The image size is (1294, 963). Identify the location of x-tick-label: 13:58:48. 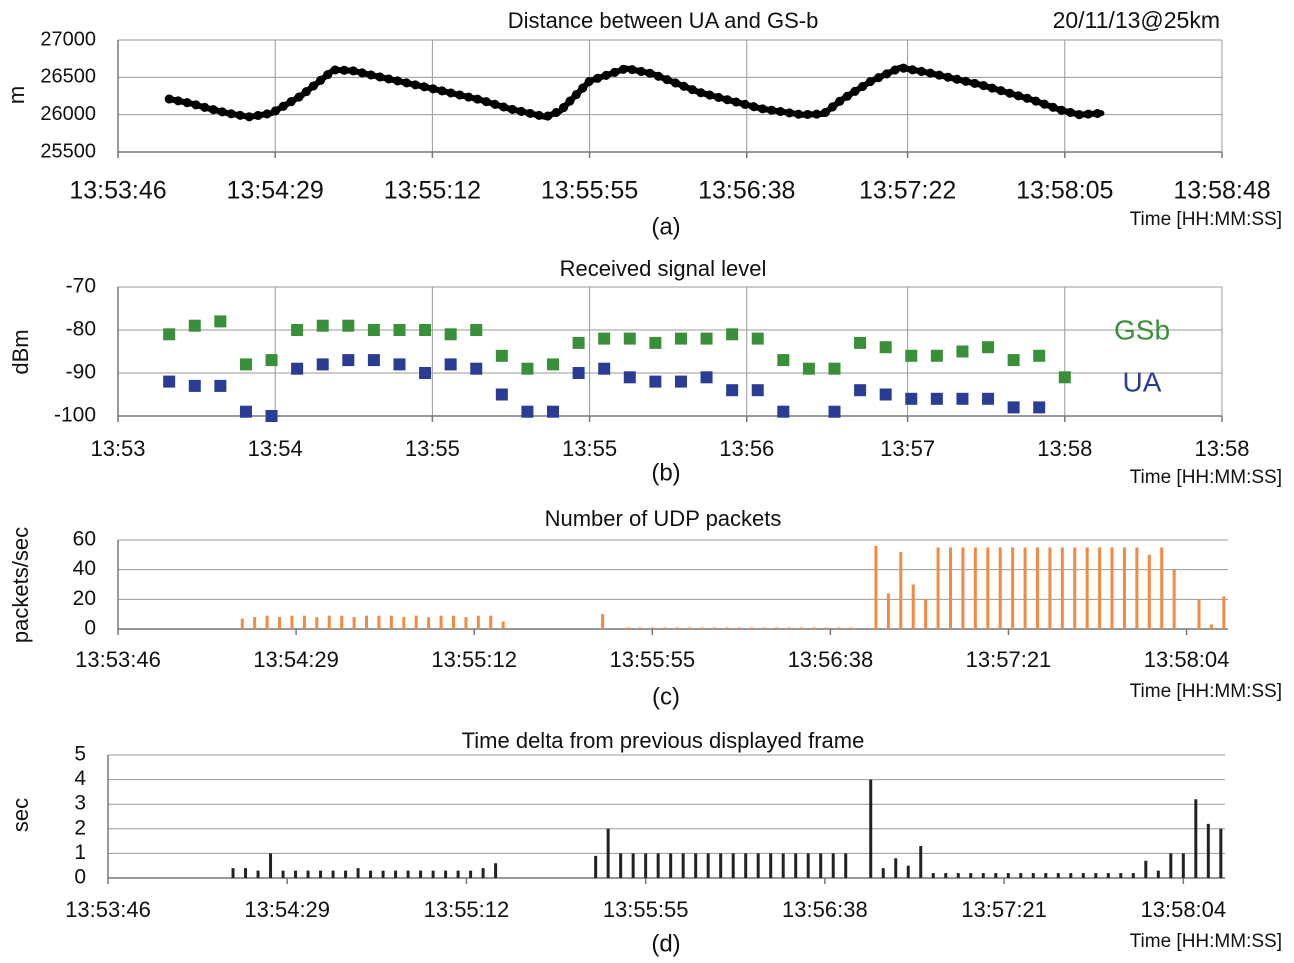
(1221, 191).